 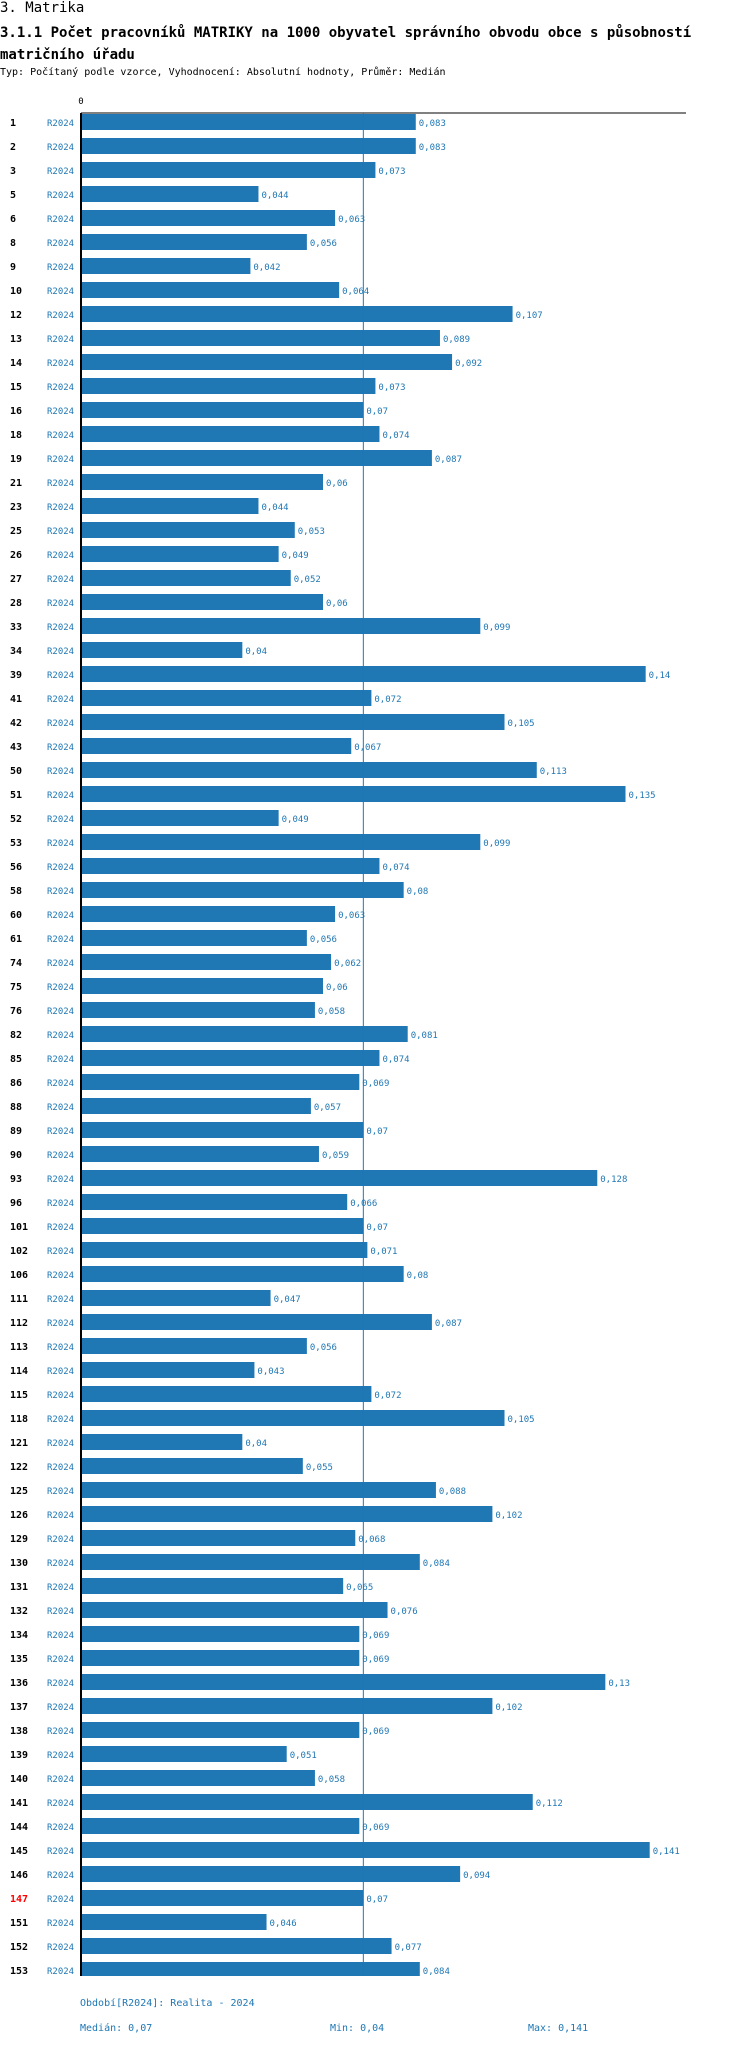 I want to click on value-label: 0,102, so click(x=508, y=1708).